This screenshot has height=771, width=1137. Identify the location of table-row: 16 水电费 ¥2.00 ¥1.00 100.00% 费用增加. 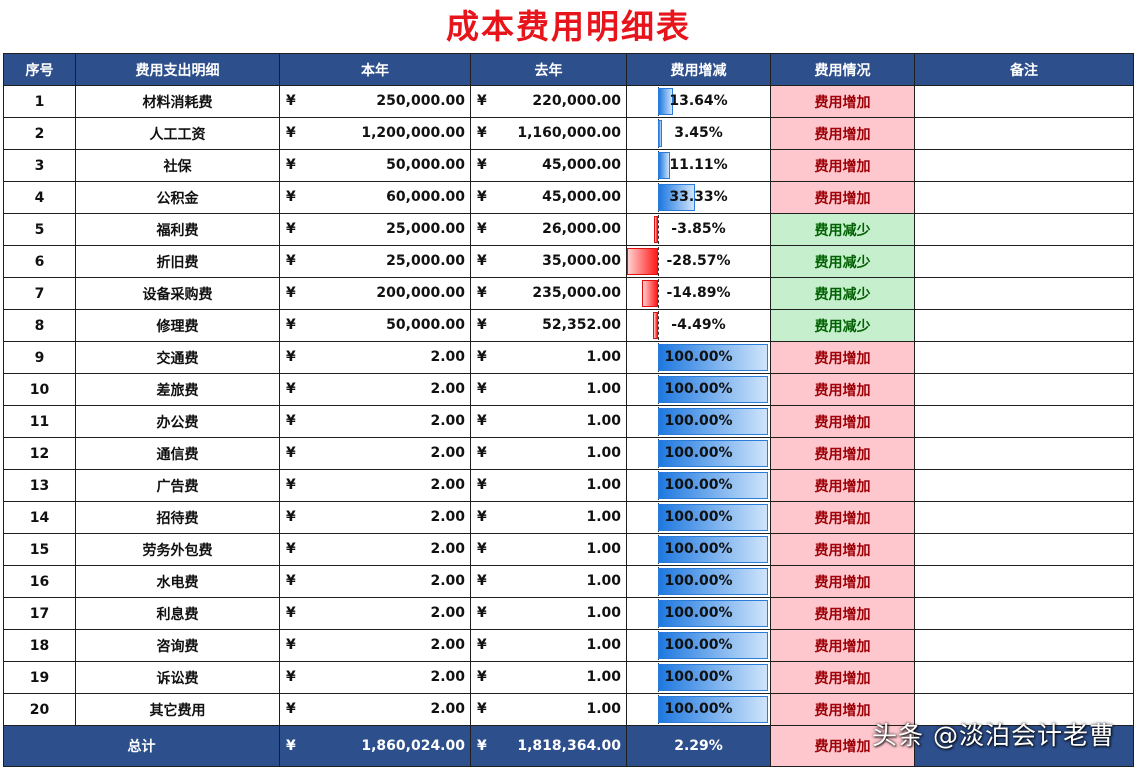
(568, 581).